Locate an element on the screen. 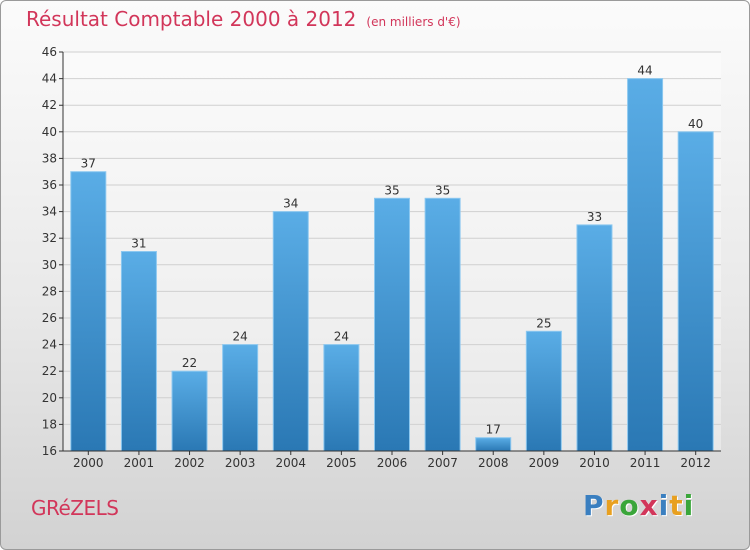 This screenshot has height=550, width=750. y-tick-label: 32 is located at coordinates (49, 238).